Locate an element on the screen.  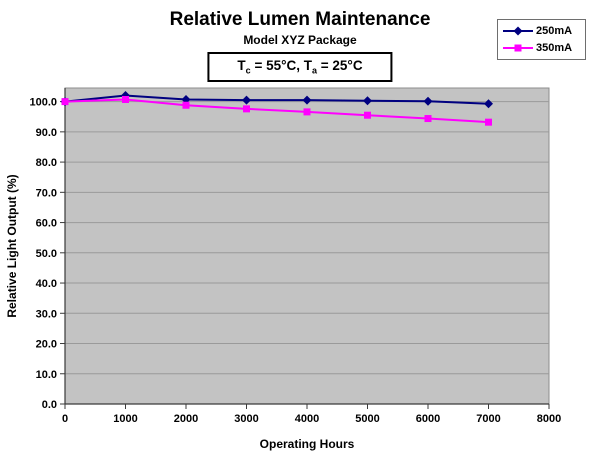
chart-subtitle: Model XYZ Package is located at coordinates (300, 40).